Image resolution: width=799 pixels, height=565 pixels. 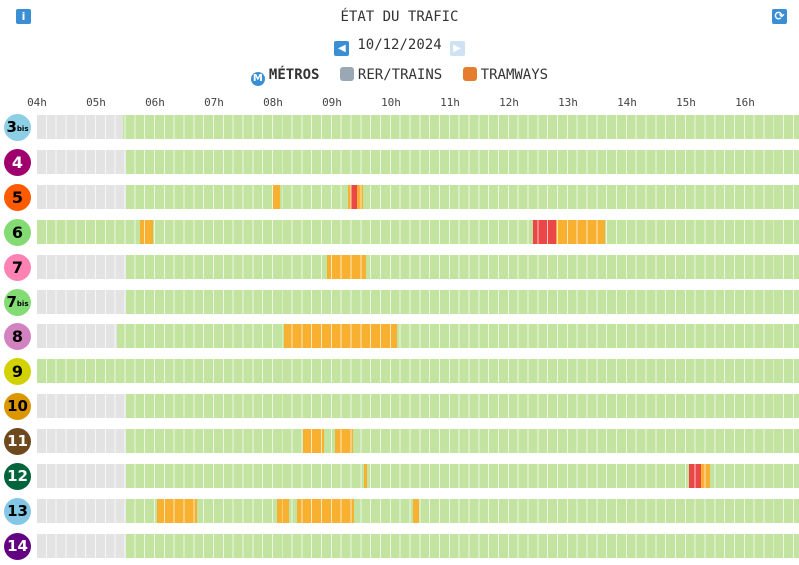 I want to click on line-badge-4: 4, so click(x=17, y=162).